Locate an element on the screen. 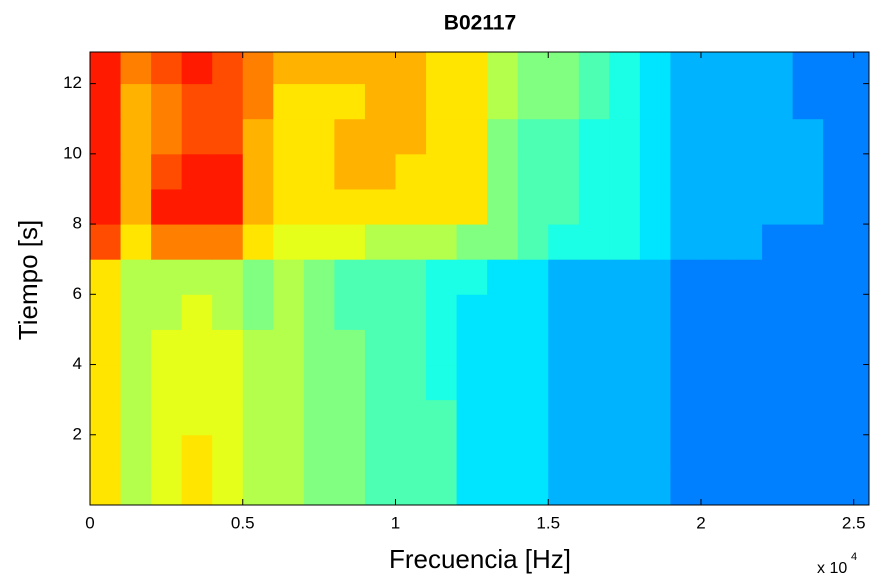 The height and width of the screenshot is (582, 872). y-tick-label: 4 is located at coordinates (77, 363).